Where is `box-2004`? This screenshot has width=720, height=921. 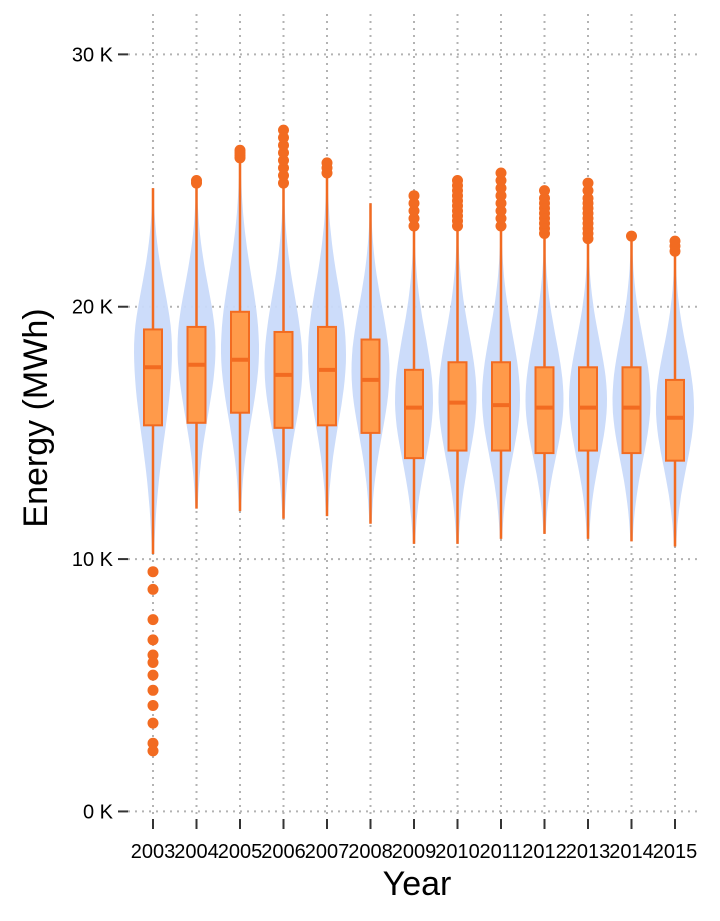
box-2004 is located at coordinates (196, 374).